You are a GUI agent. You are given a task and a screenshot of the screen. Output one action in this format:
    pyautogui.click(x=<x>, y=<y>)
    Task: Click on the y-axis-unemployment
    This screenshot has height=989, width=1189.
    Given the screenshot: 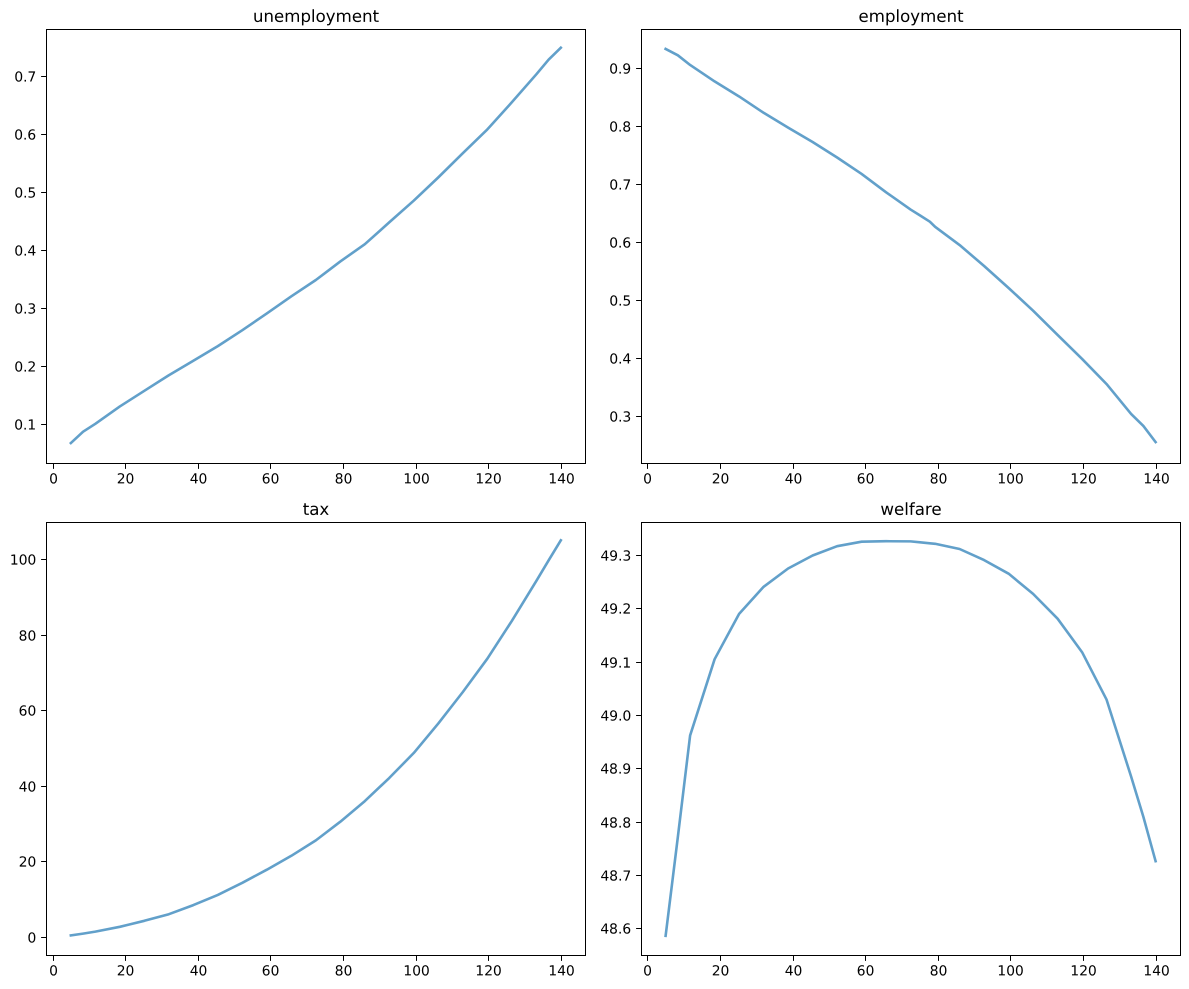 What is the action you would take?
    pyautogui.click(x=30, y=250)
    